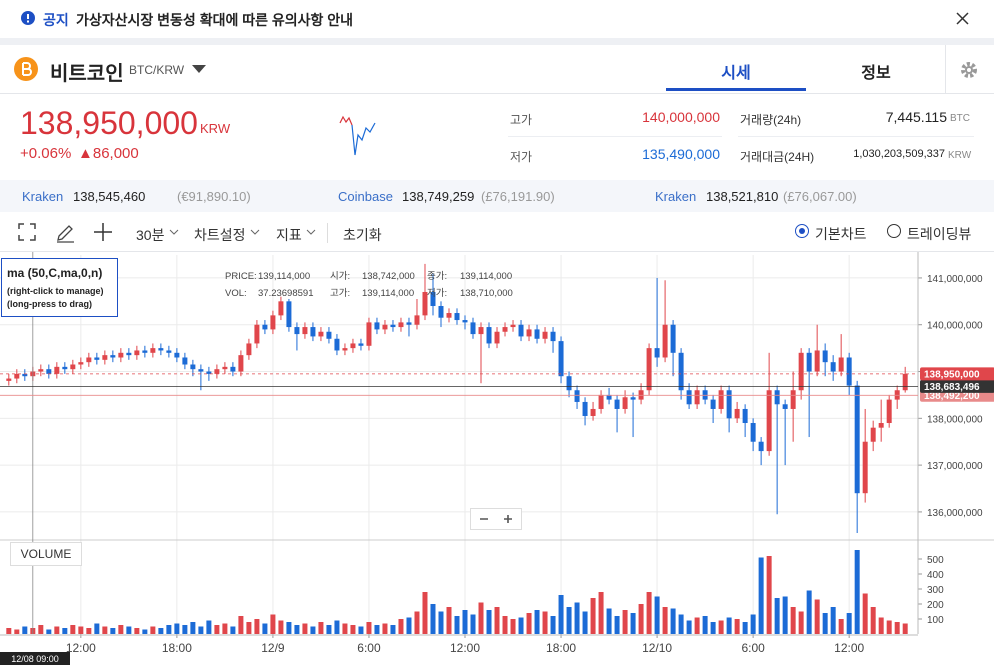 This screenshot has height=665, width=994. Describe the element at coordinates (497, 19) in the screenshot. I see `notice-bar: 공지 가상자산시장 변동성 확대에 따른 유의사항 안내` at that location.